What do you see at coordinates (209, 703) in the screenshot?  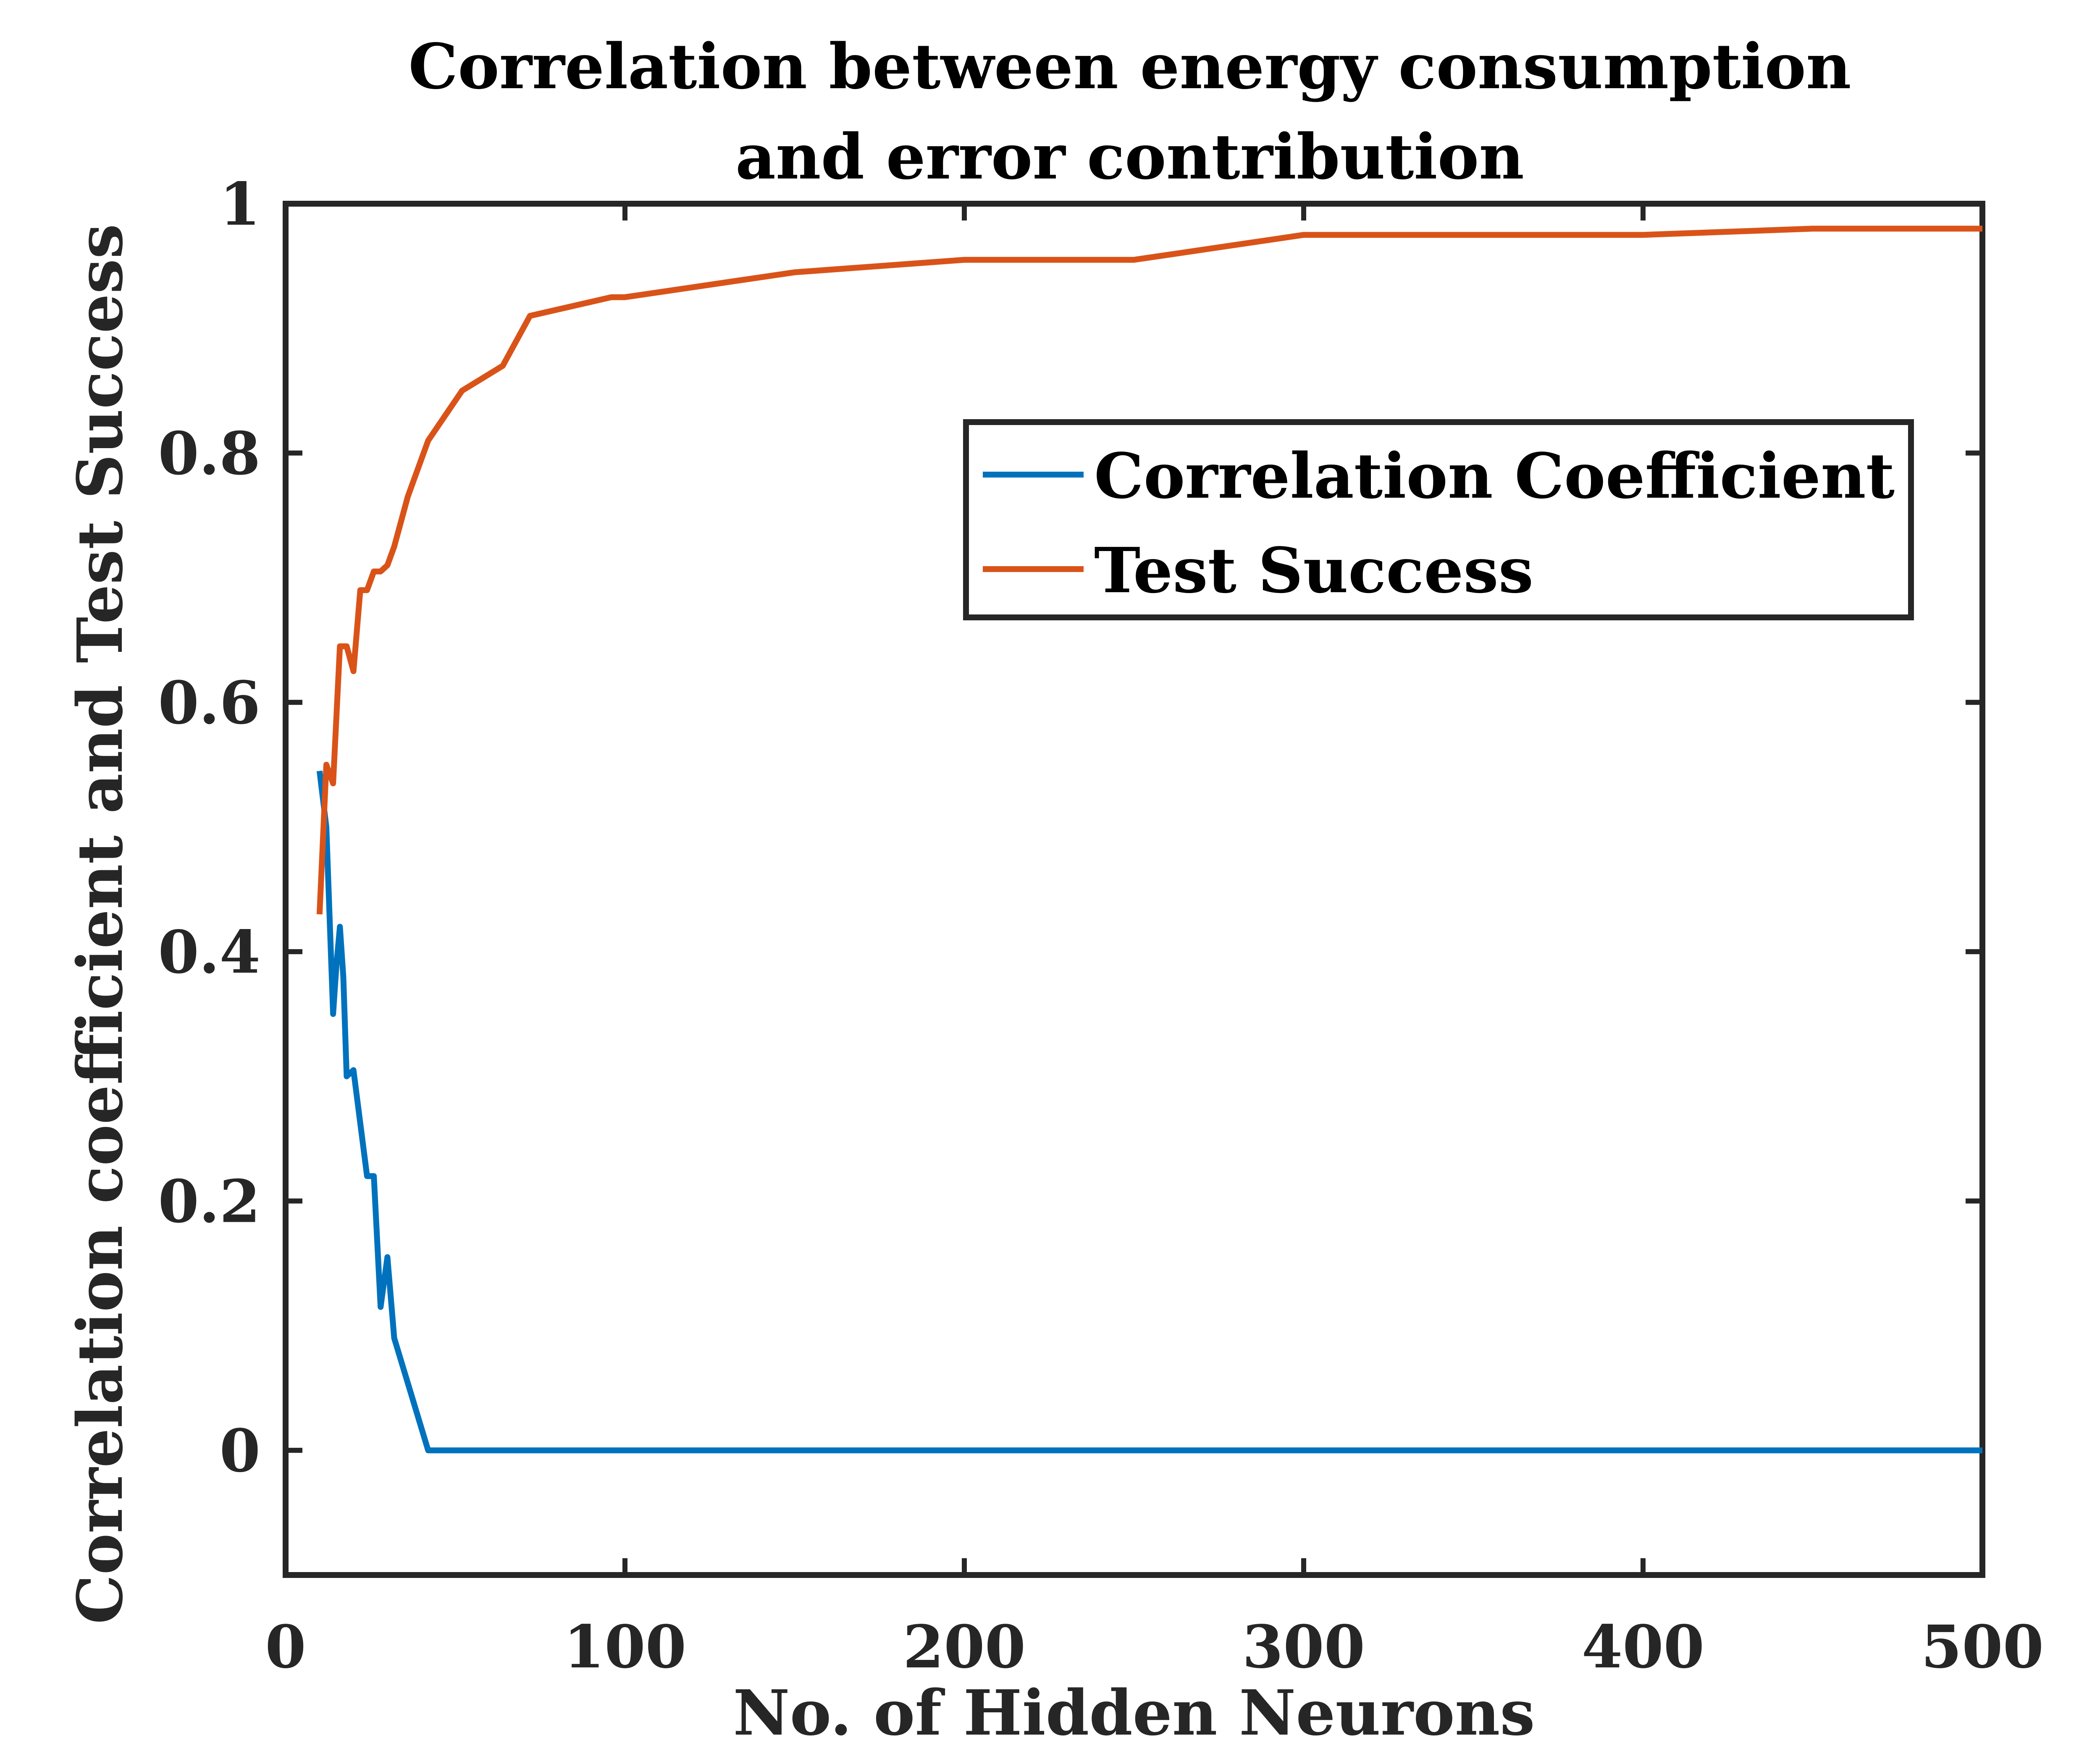 I see `y-tick-label: 0.6` at bounding box center [209, 703].